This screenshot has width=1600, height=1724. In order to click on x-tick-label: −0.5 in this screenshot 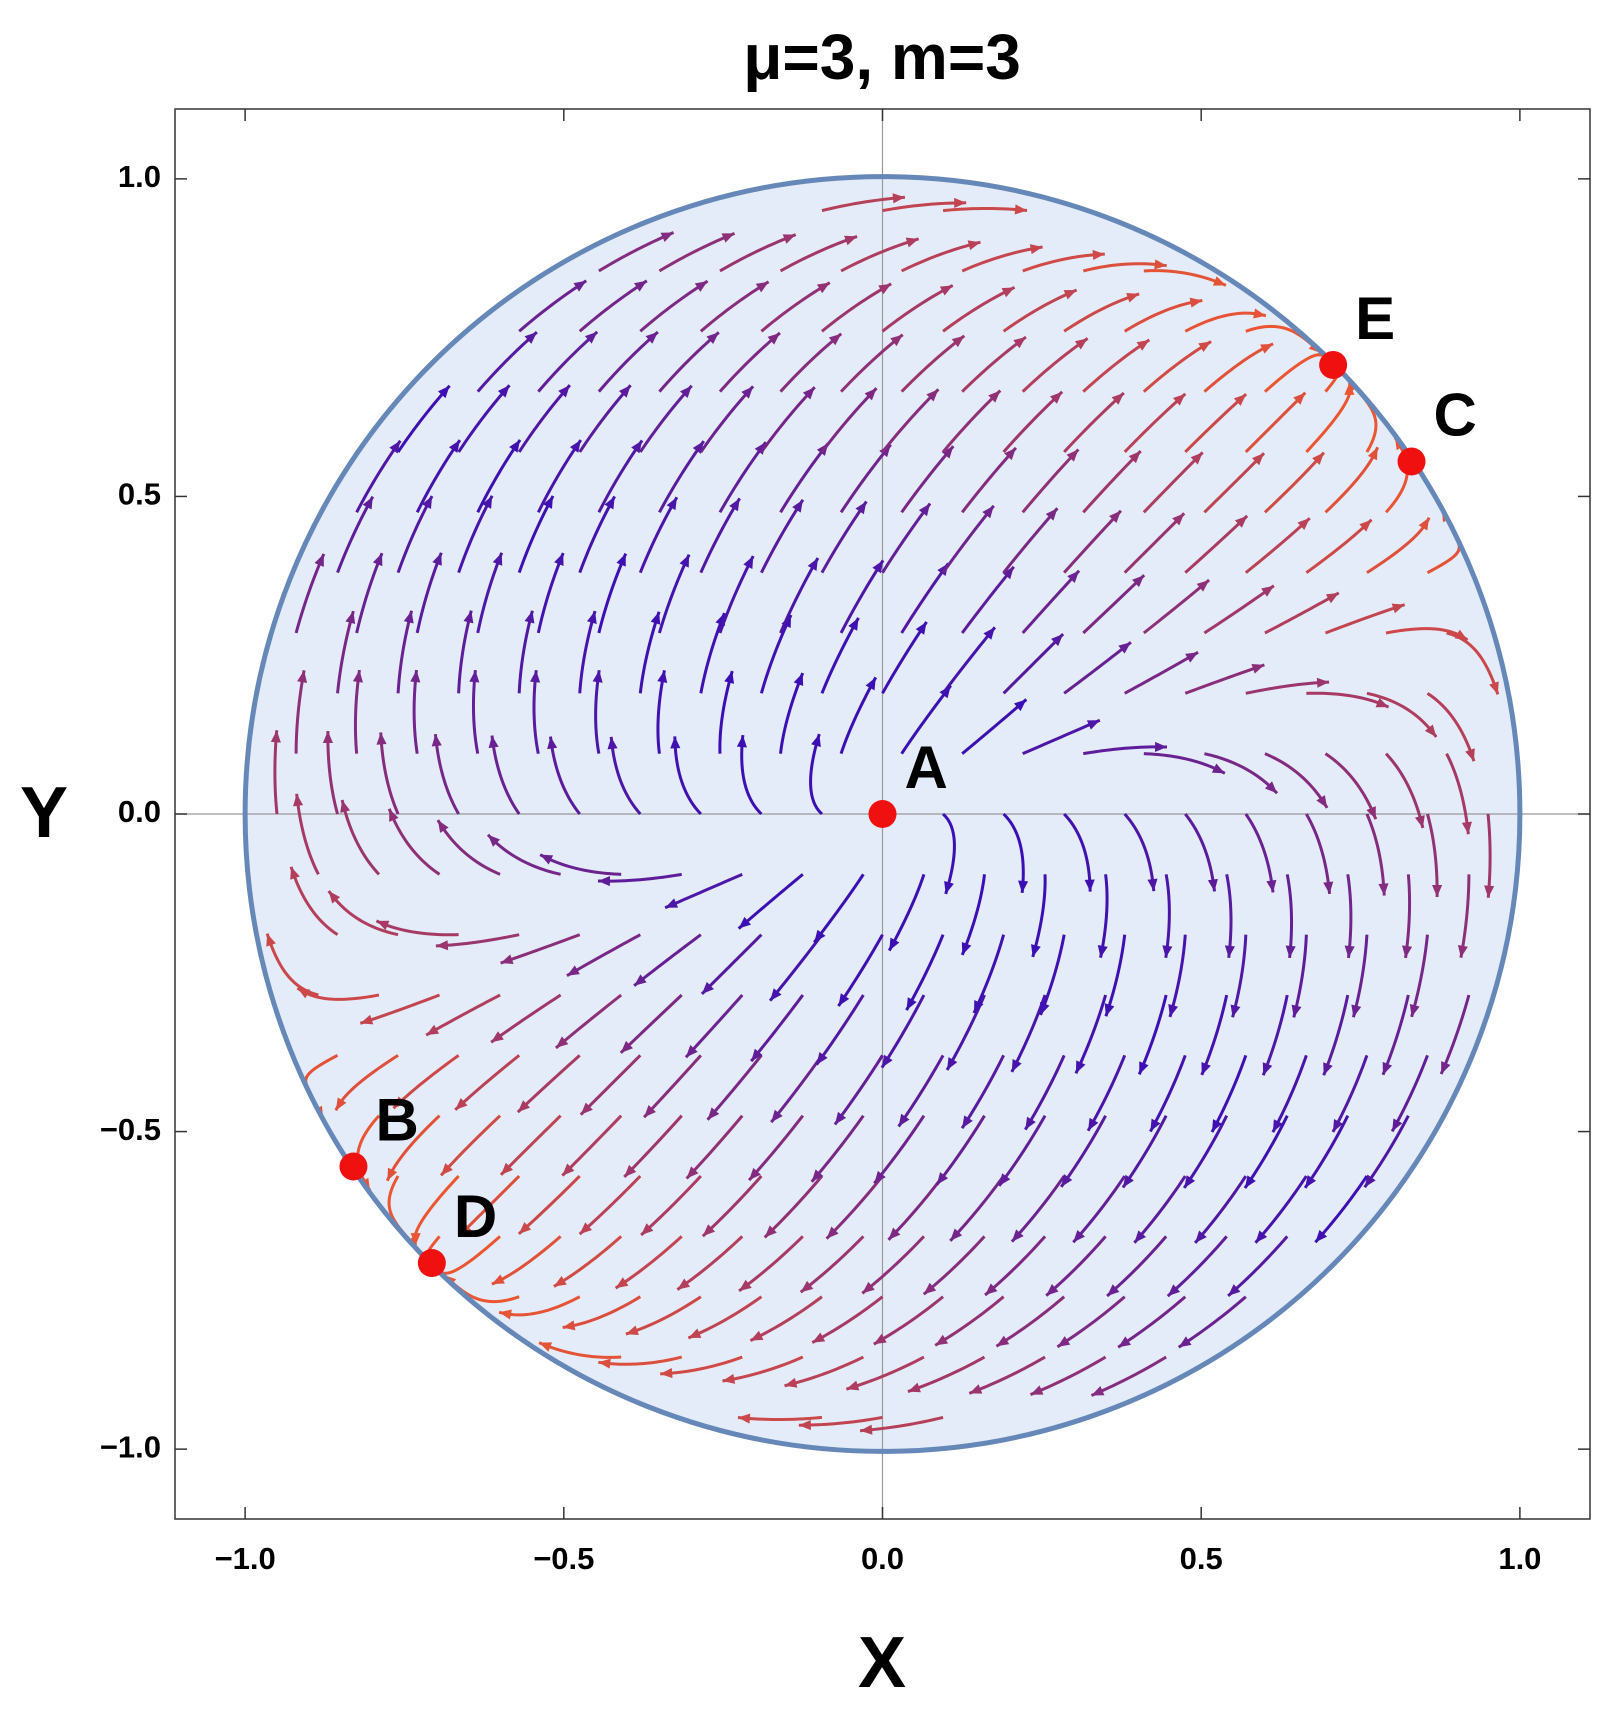, I will do `click(563, 1558)`.